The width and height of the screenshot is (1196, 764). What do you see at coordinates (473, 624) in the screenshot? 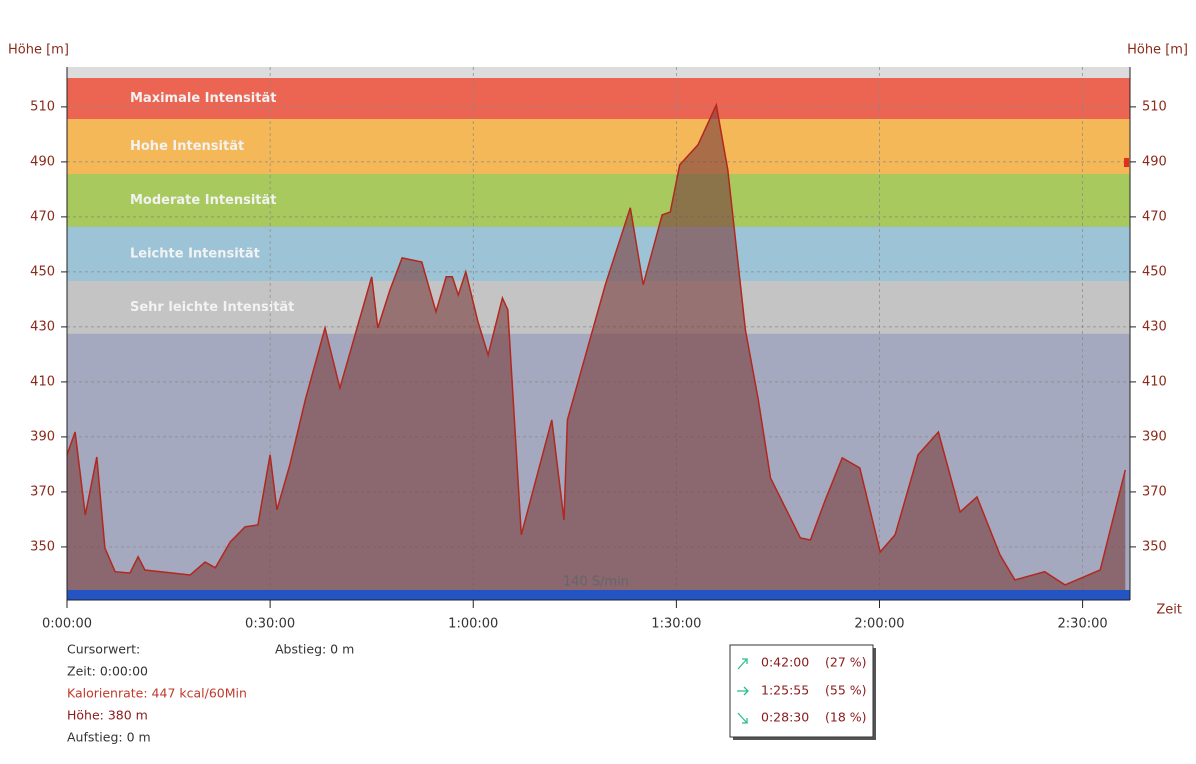
I see `x-tick-label: 1:00:00` at bounding box center [473, 624].